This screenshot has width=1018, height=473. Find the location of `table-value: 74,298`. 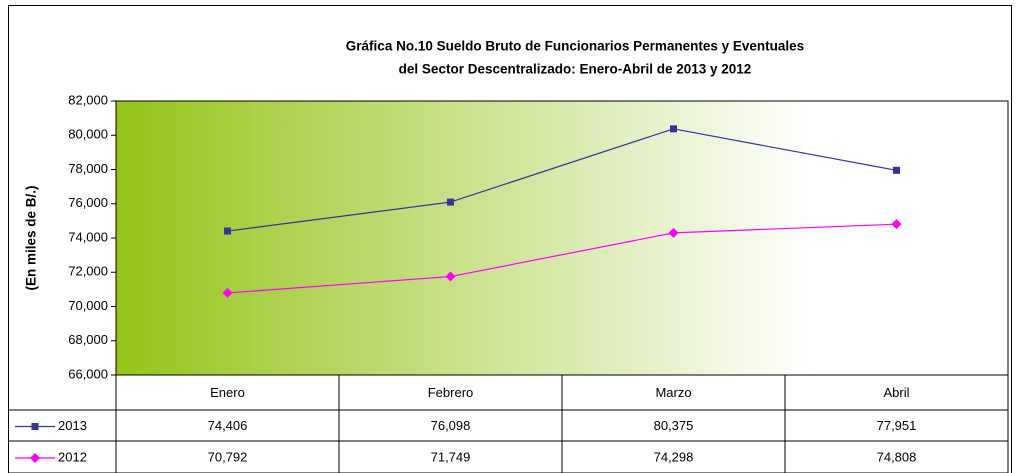

table-value: 74,298 is located at coordinates (674, 456).